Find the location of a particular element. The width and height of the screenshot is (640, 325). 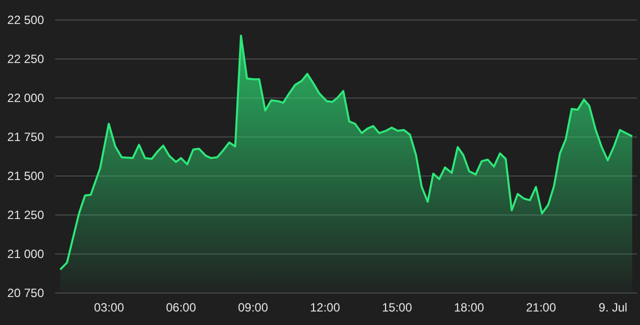

y-tick-label: 21 500 is located at coordinates (25, 175).